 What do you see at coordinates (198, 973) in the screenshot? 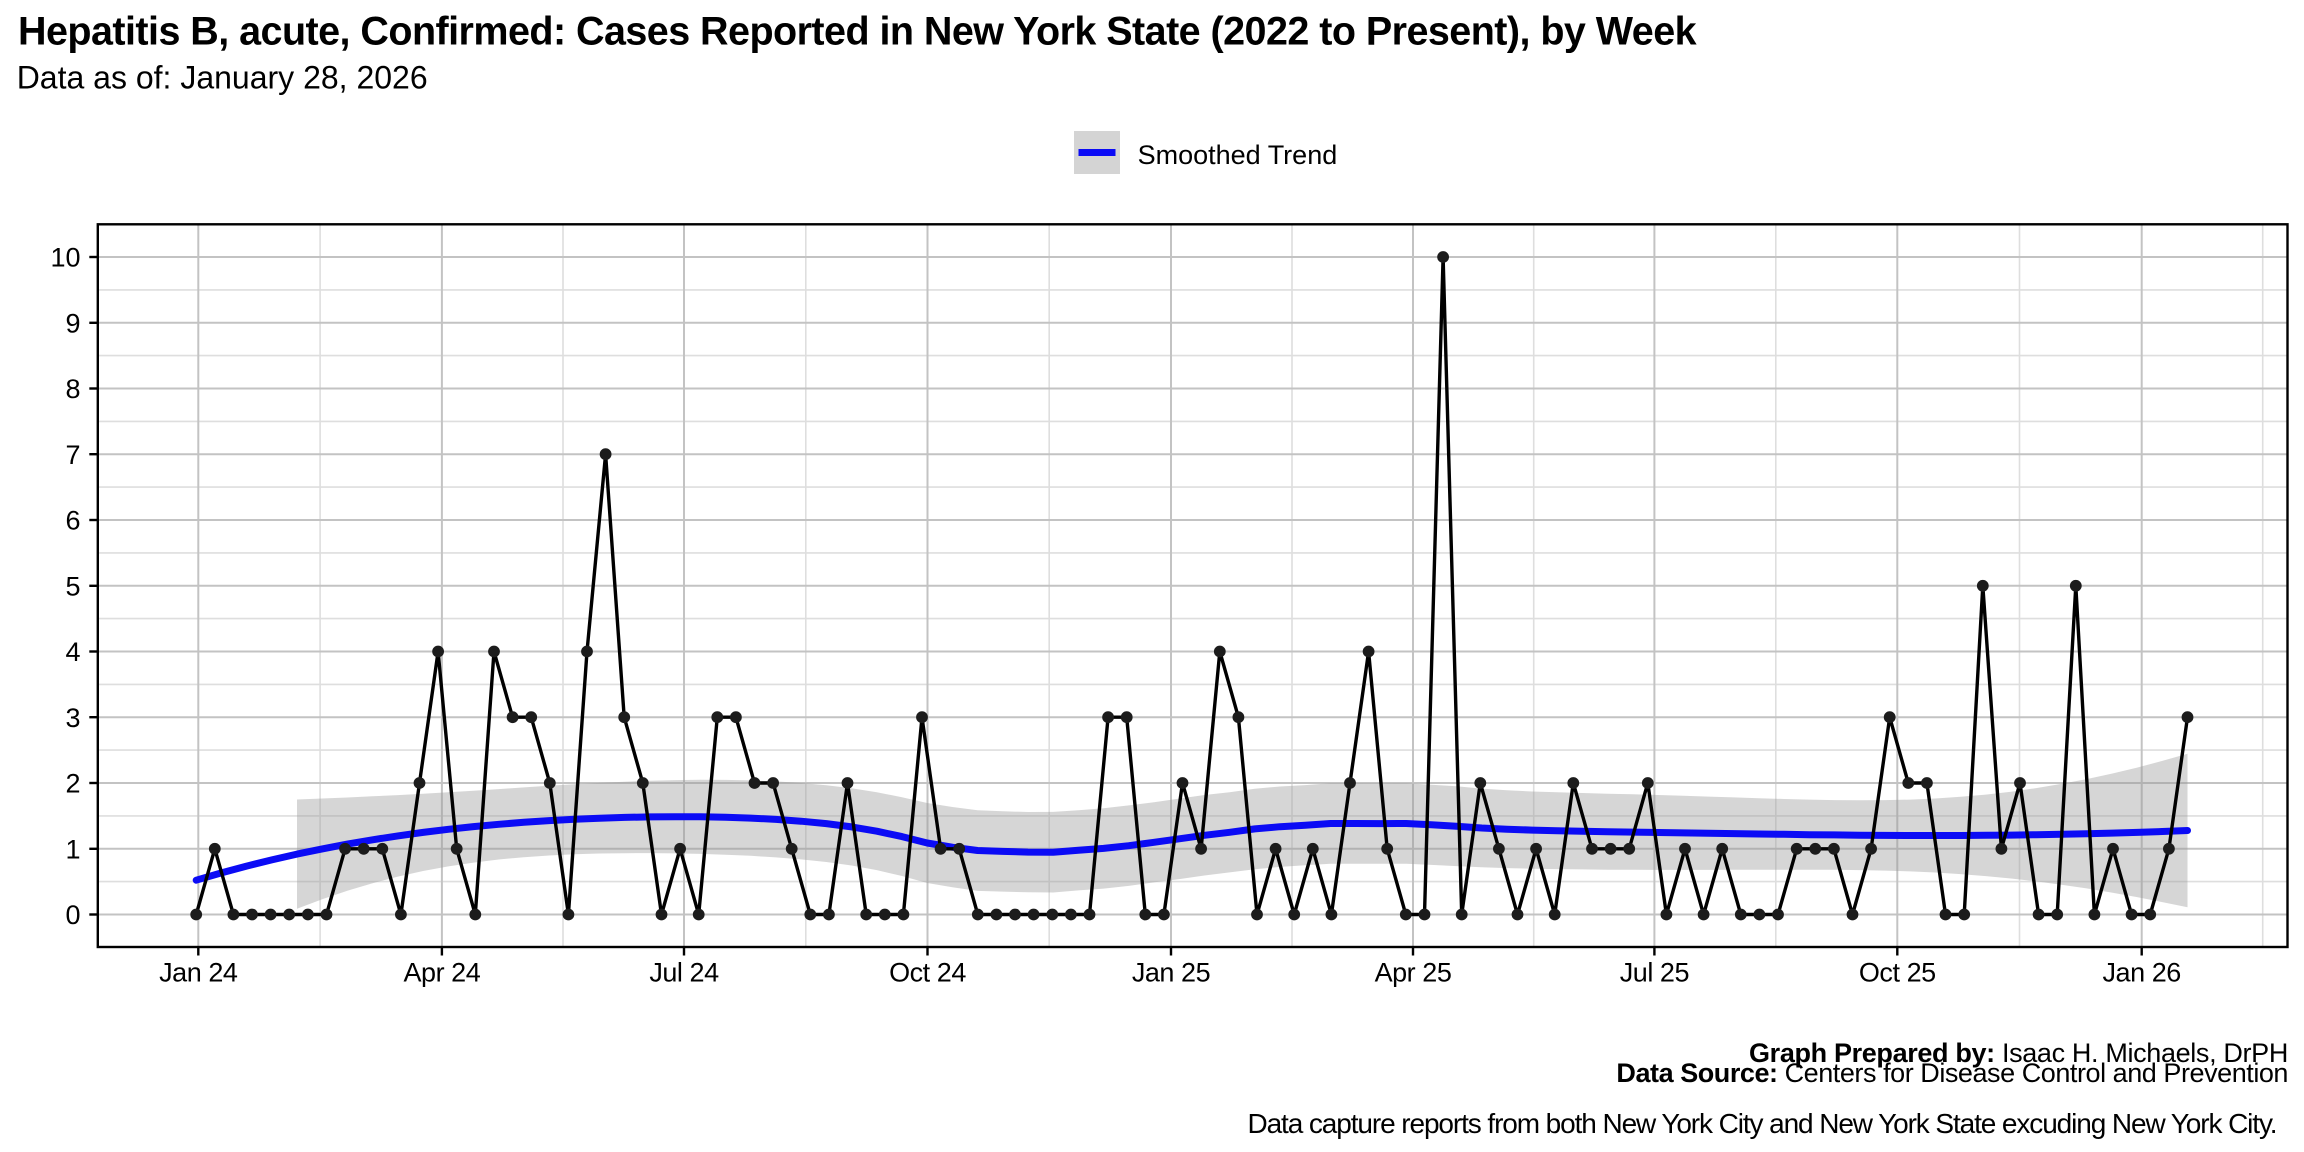
I see `svg-text: Jan 24` at bounding box center [198, 973].